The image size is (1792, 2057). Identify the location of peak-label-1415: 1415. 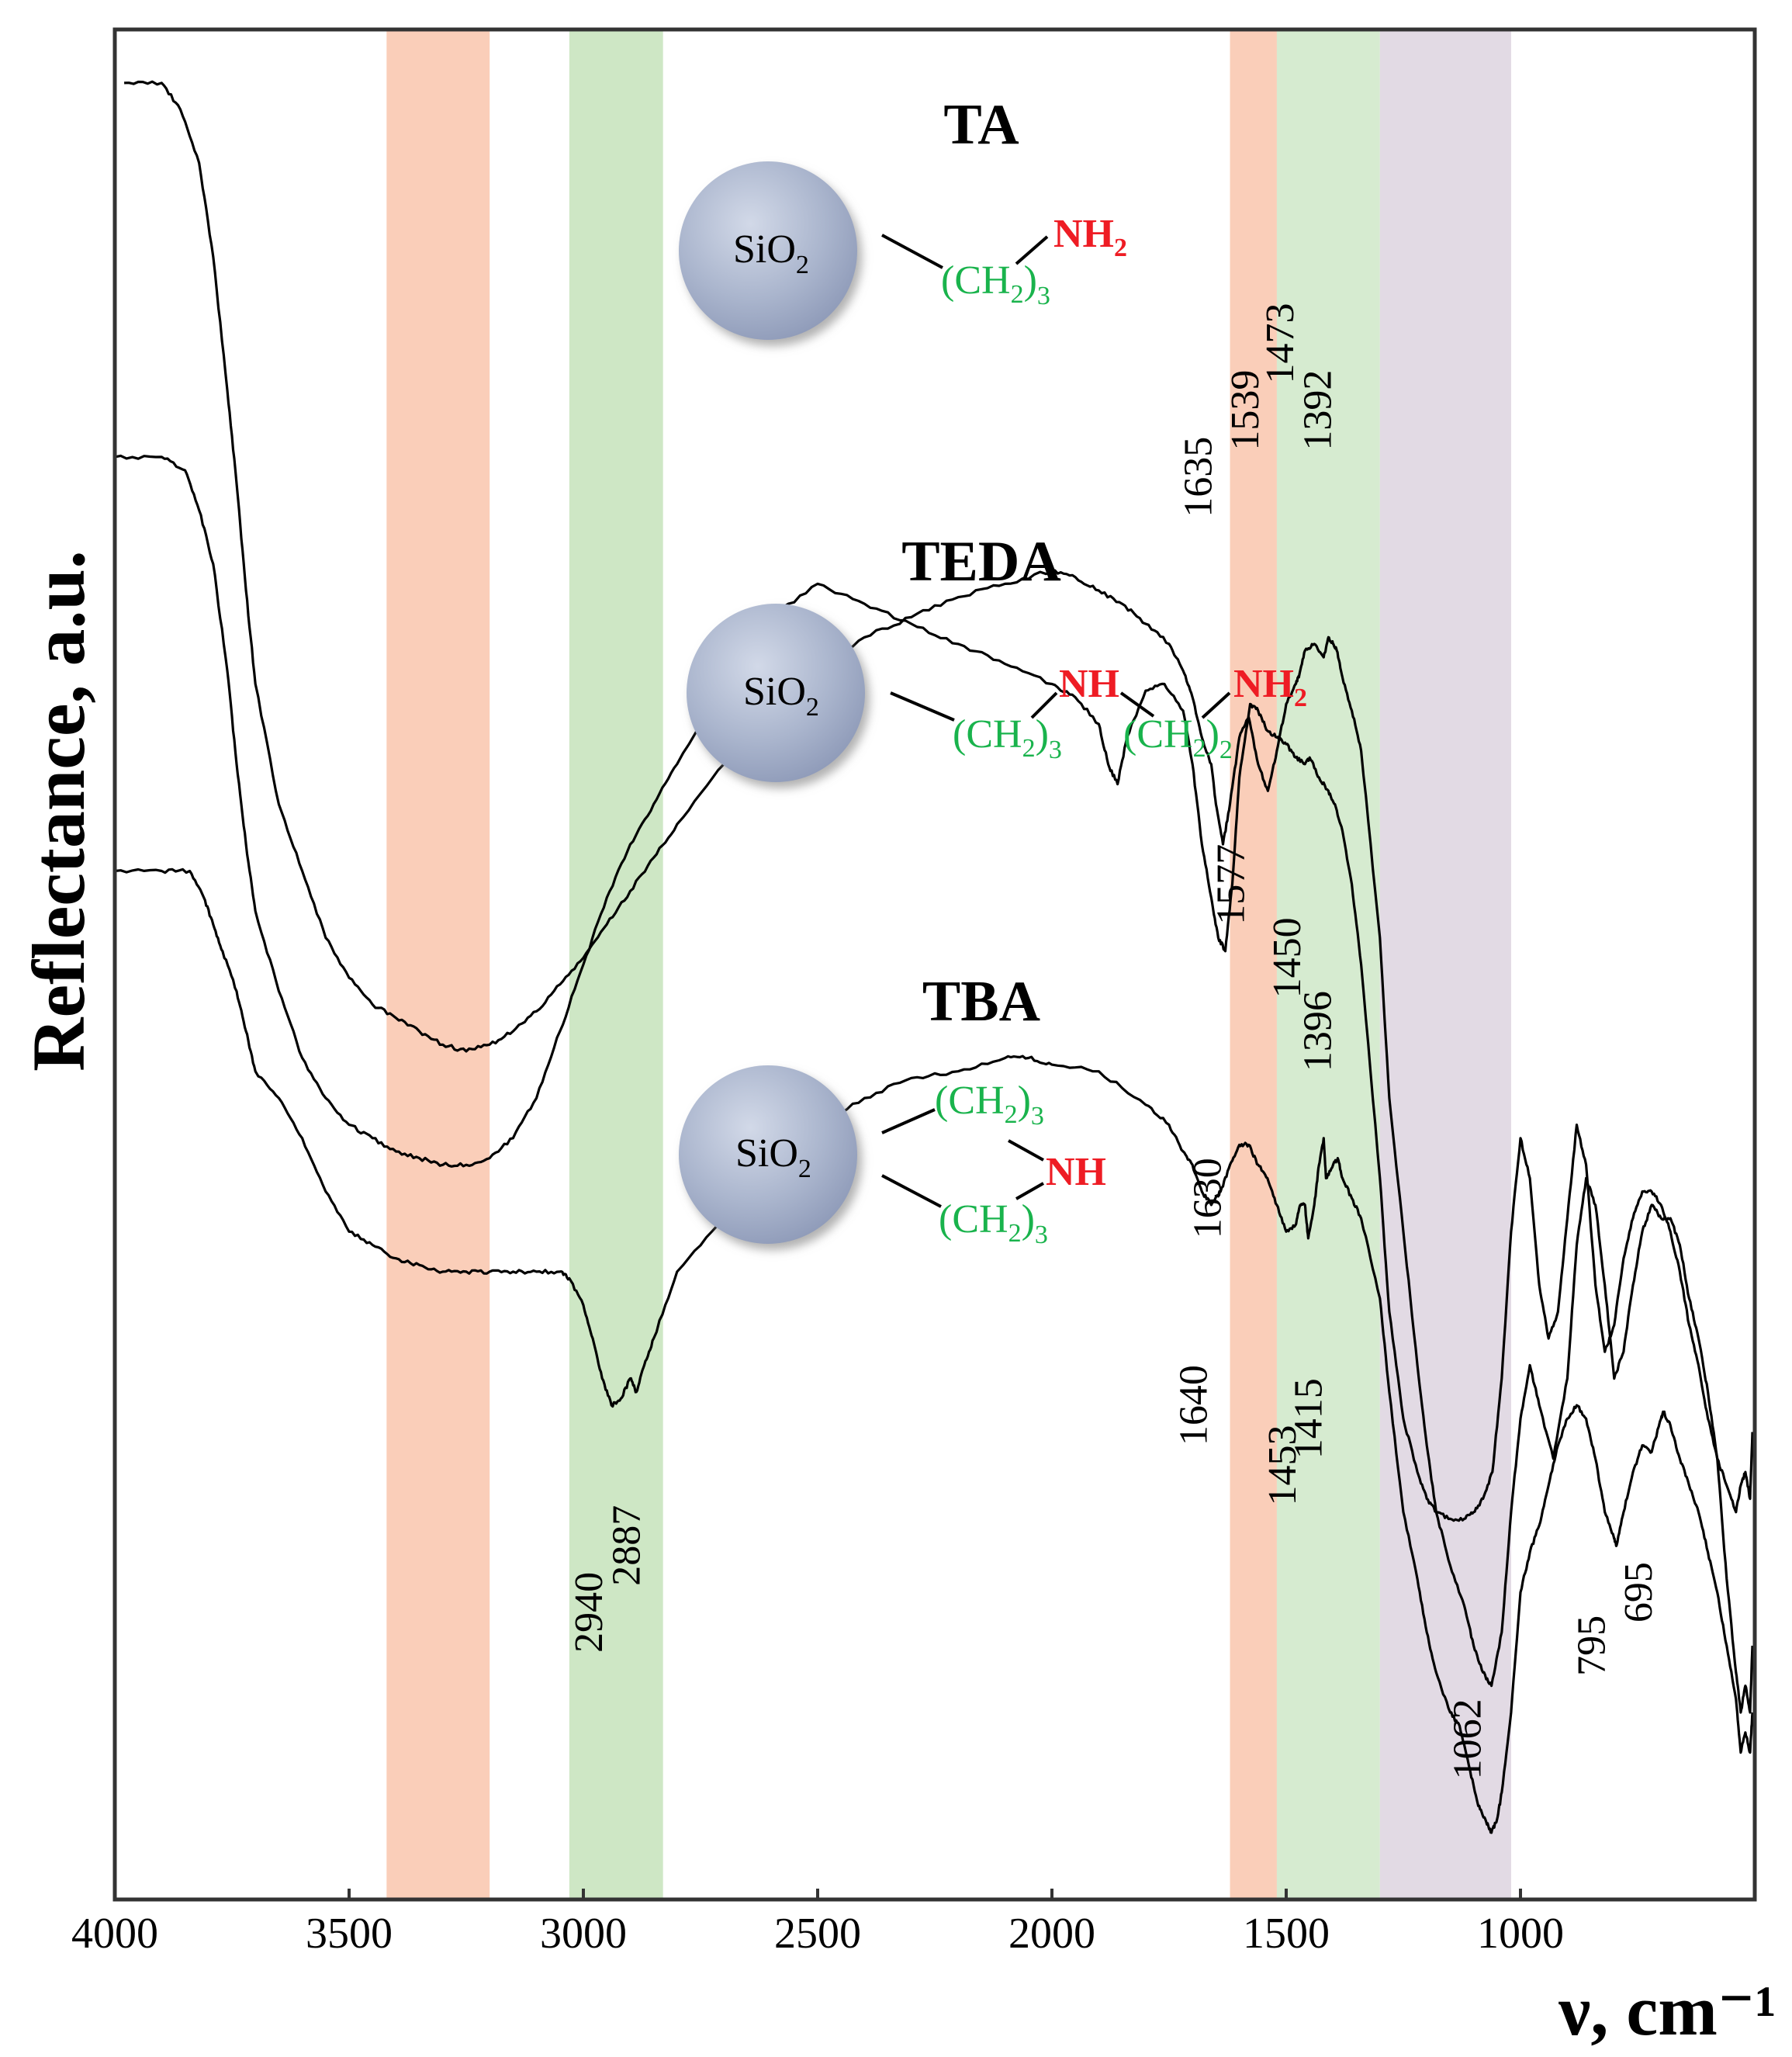
(1308, 1419).